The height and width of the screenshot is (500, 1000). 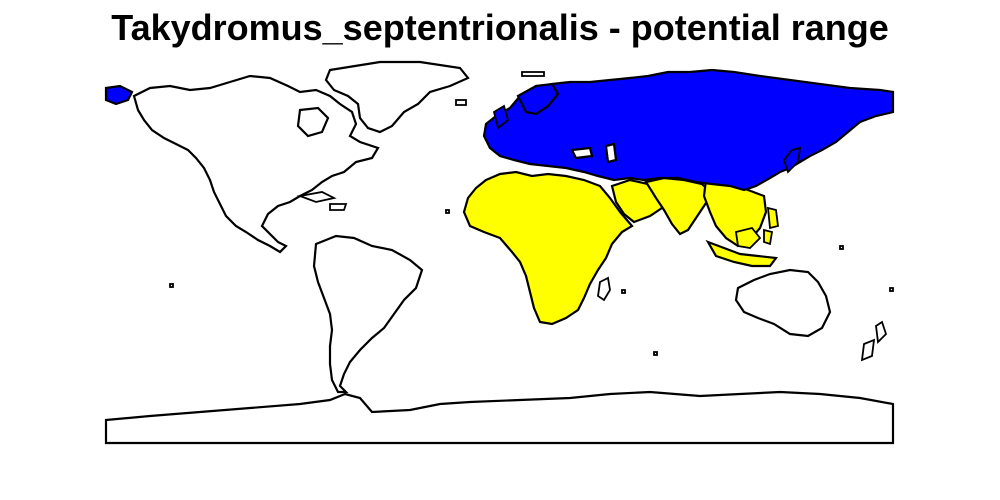 What do you see at coordinates (604, 289) in the screenshot?
I see `region-madagascar` at bounding box center [604, 289].